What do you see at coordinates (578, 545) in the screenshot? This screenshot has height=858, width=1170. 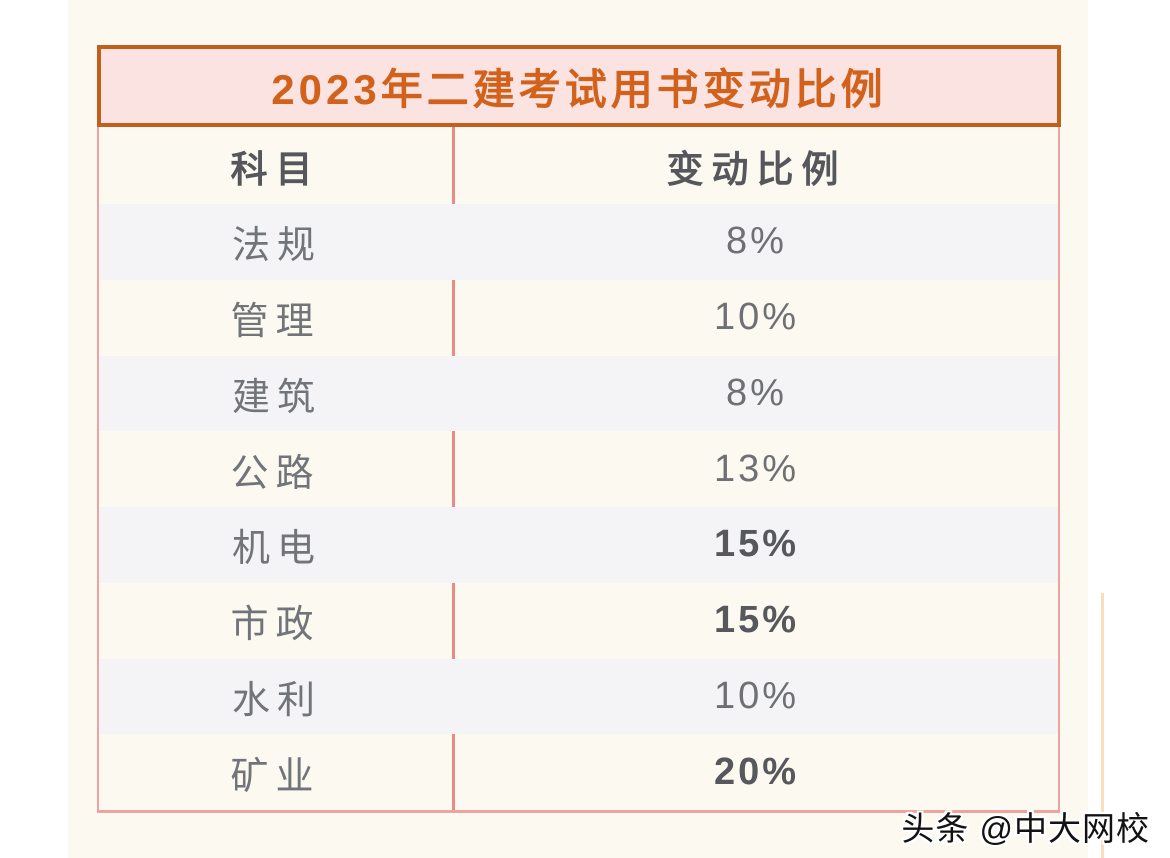 I see `table-row: 机电 15%` at bounding box center [578, 545].